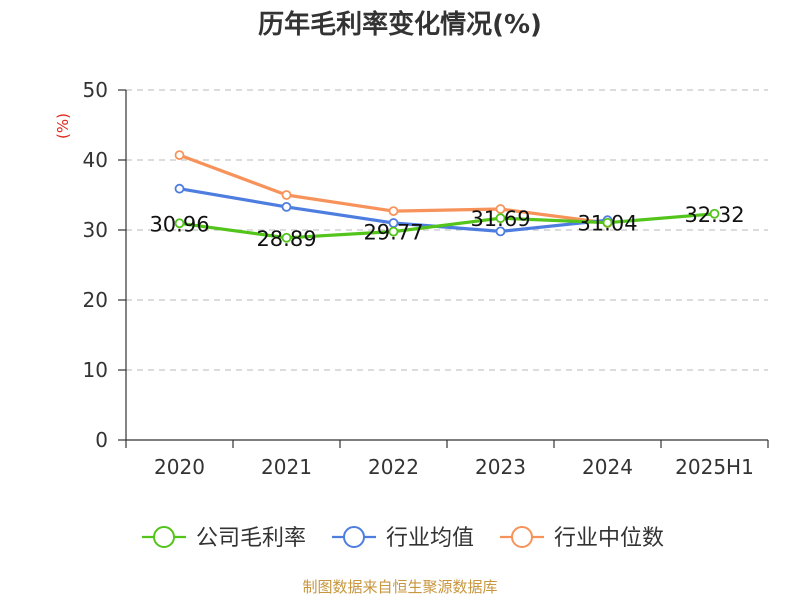 This screenshot has width=800, height=604. Describe the element at coordinates (714, 467) in the screenshot. I see `x-tick-label: 2025H1` at that location.